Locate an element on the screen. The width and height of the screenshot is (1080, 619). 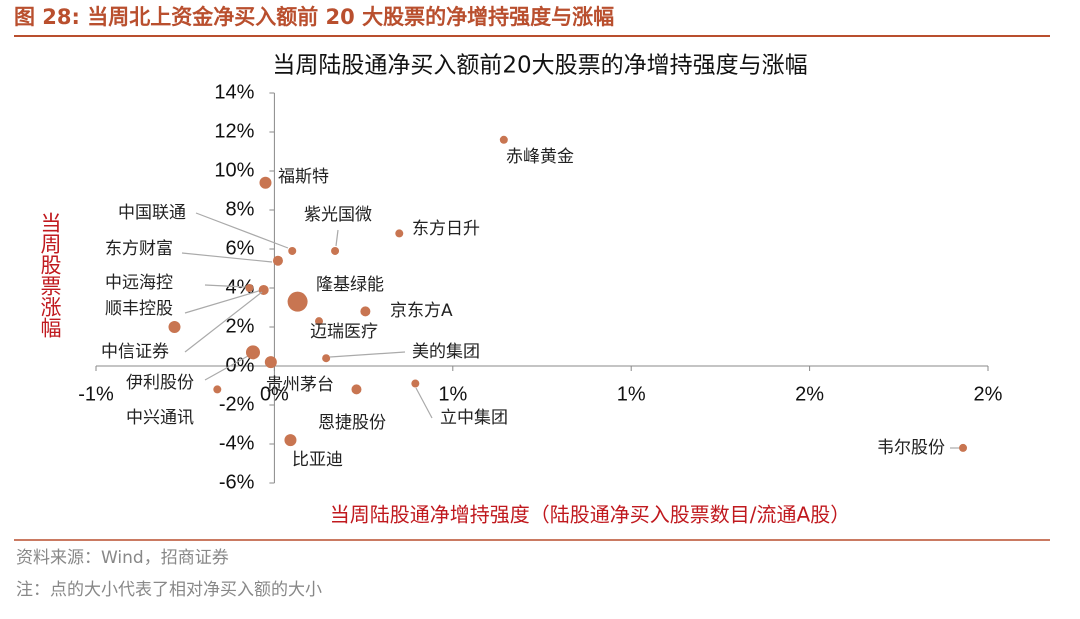
point-label: 东方财富 is located at coordinates (139, 249).